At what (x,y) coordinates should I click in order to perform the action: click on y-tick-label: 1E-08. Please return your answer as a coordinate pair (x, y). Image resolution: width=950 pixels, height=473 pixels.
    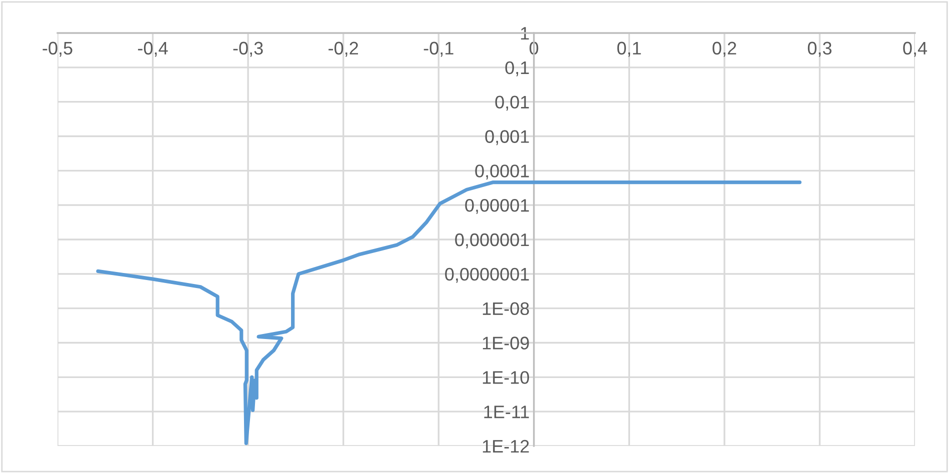
    Looking at the image, I should click on (505, 309).